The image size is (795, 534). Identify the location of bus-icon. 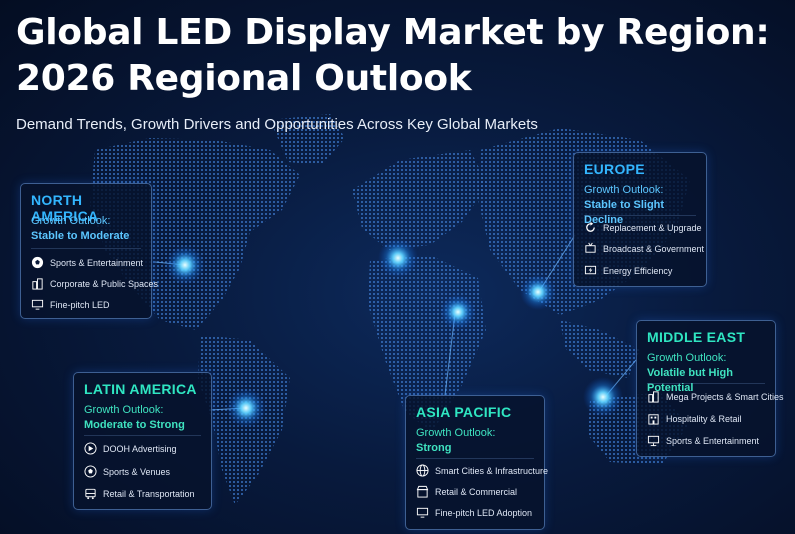
(90, 494).